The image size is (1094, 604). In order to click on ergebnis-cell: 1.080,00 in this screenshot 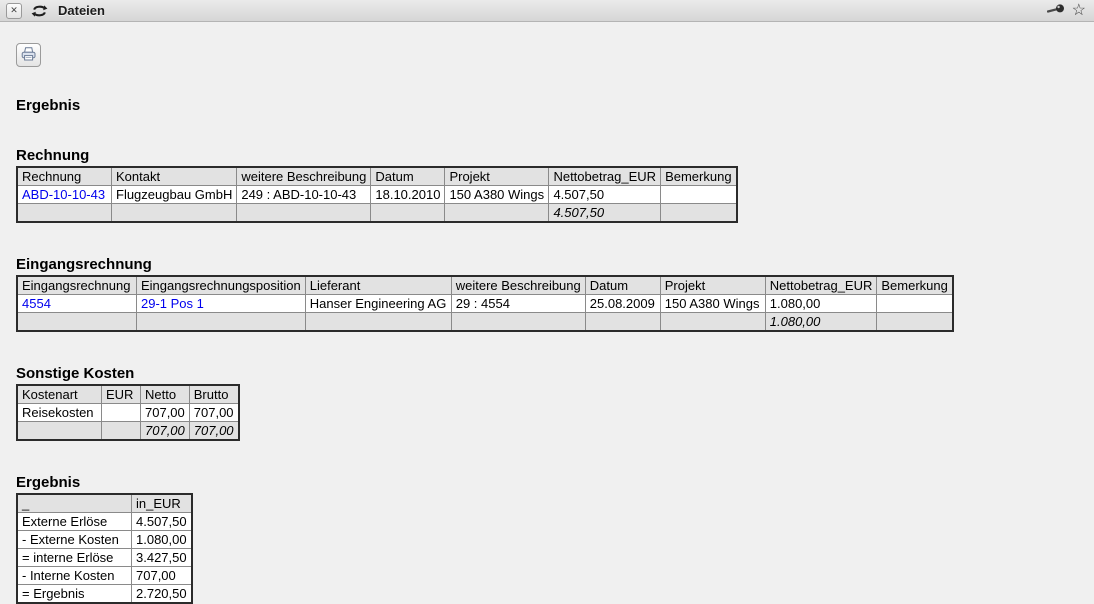, I will do `click(161, 539)`.